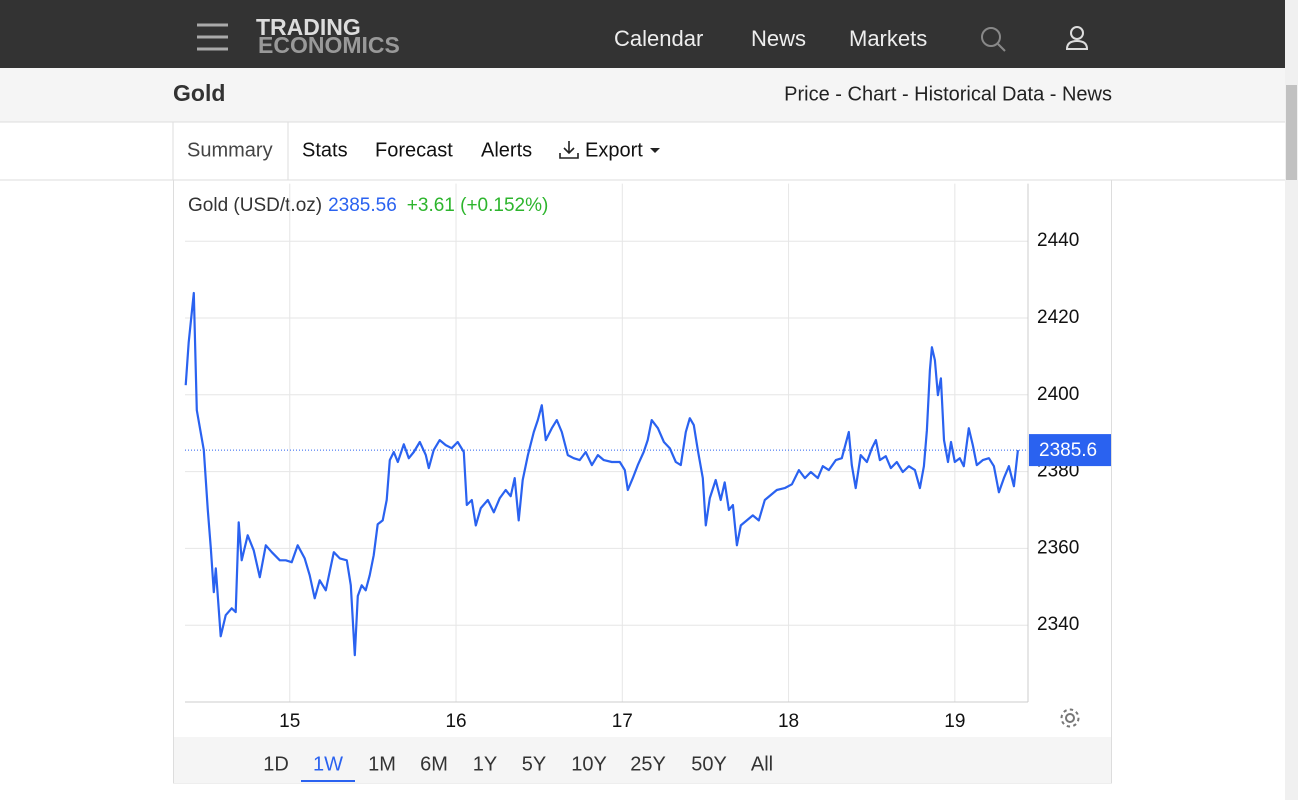 The width and height of the screenshot is (1298, 800). I want to click on range-button: 1W, so click(328, 764).